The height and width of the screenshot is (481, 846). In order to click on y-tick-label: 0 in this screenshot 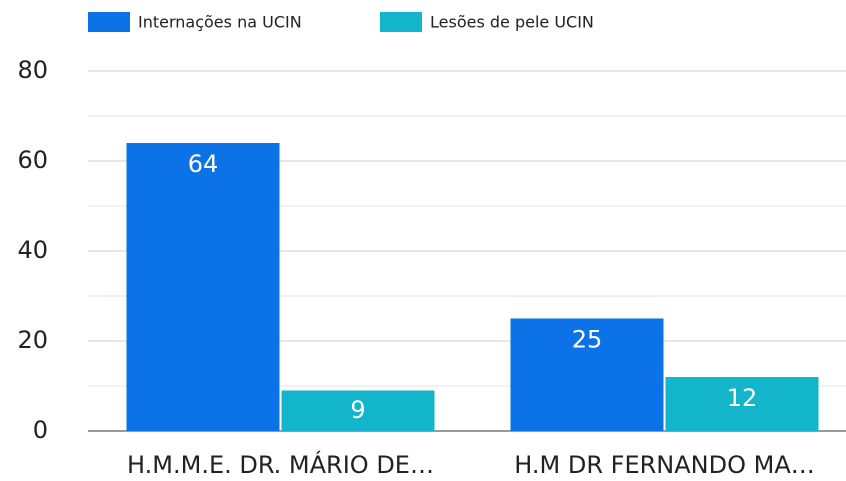, I will do `click(40, 430)`.